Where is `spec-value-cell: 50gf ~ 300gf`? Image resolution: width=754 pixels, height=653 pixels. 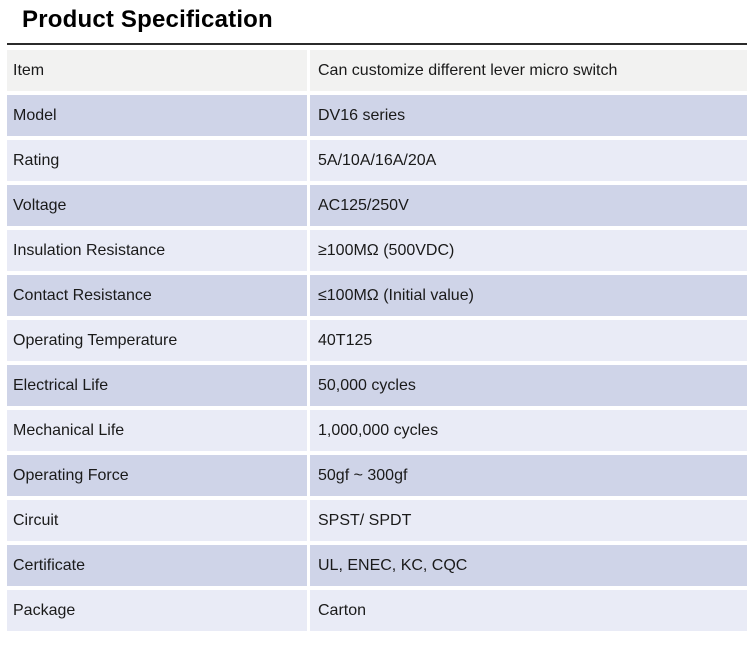 spec-value-cell: 50gf ~ 300gf is located at coordinates (528, 475).